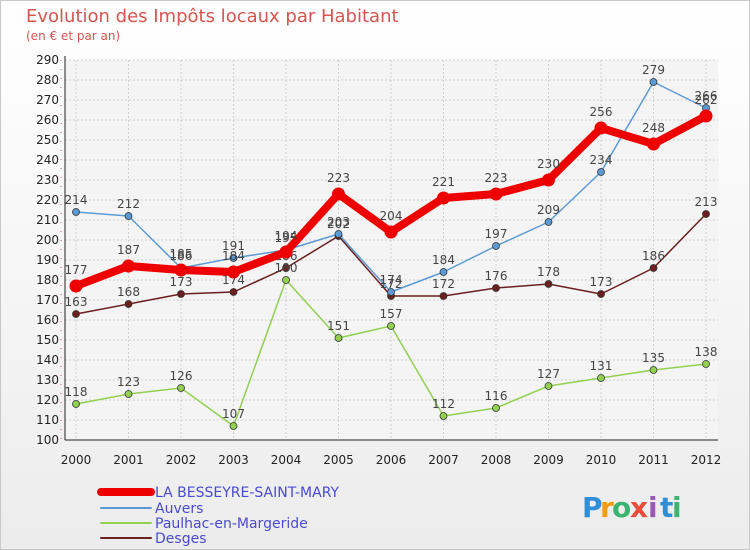 The width and height of the screenshot is (750, 550). What do you see at coordinates (73, 36) in the screenshot?
I see `chart-subtitle: (en € et par an)` at bounding box center [73, 36].